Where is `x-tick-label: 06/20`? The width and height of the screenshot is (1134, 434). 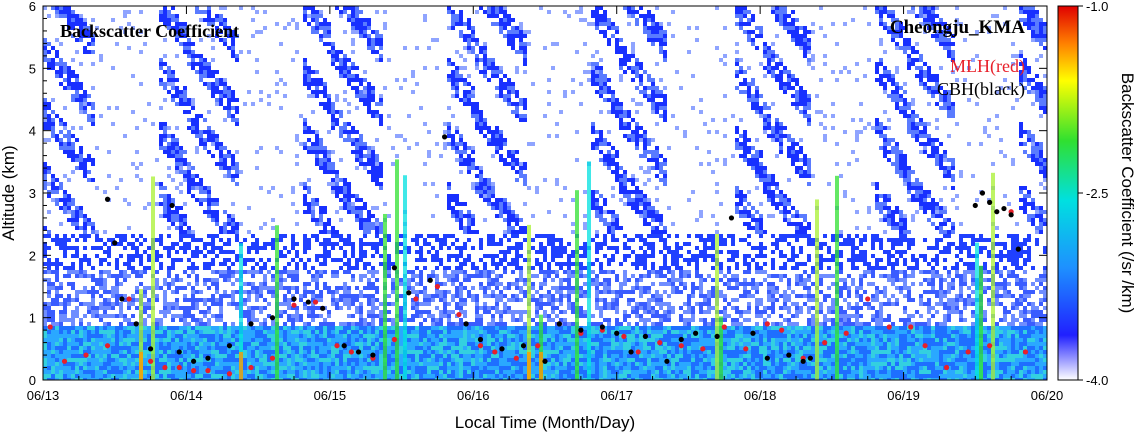 x-tick-label: 06/20 is located at coordinates (1047, 395).